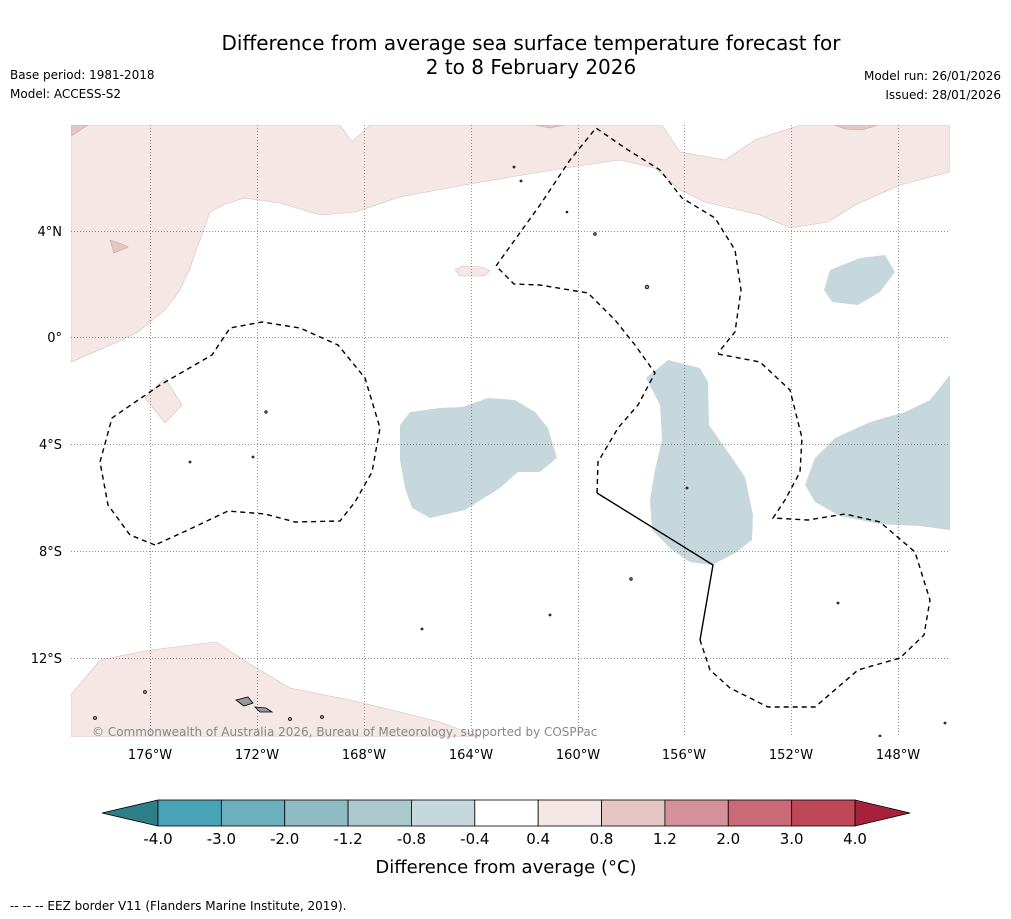  Describe the element at coordinates (791, 755) in the screenshot. I see `lon-label-152w: 152°W` at that location.